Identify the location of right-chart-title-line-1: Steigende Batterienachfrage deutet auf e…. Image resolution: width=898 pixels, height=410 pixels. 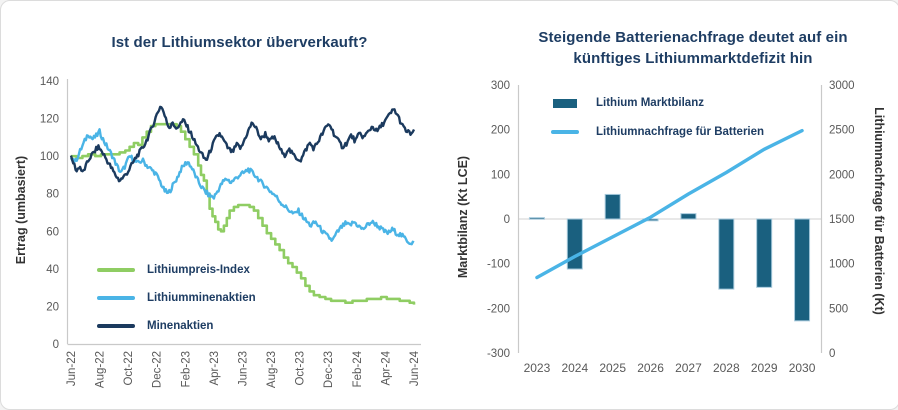
(693, 37).